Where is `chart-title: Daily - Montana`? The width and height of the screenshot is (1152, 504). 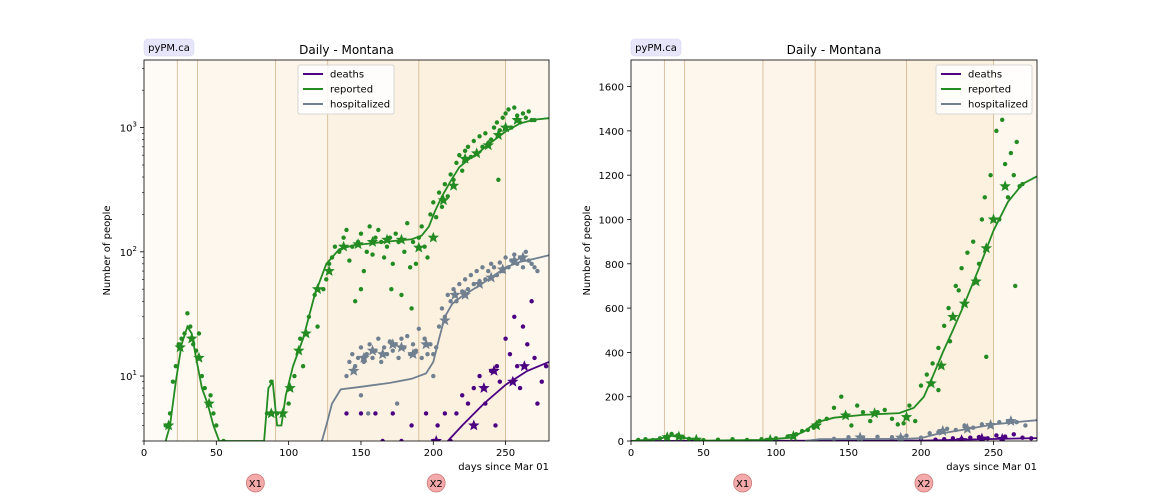
chart-title: Daily - Montana is located at coordinates (346, 50).